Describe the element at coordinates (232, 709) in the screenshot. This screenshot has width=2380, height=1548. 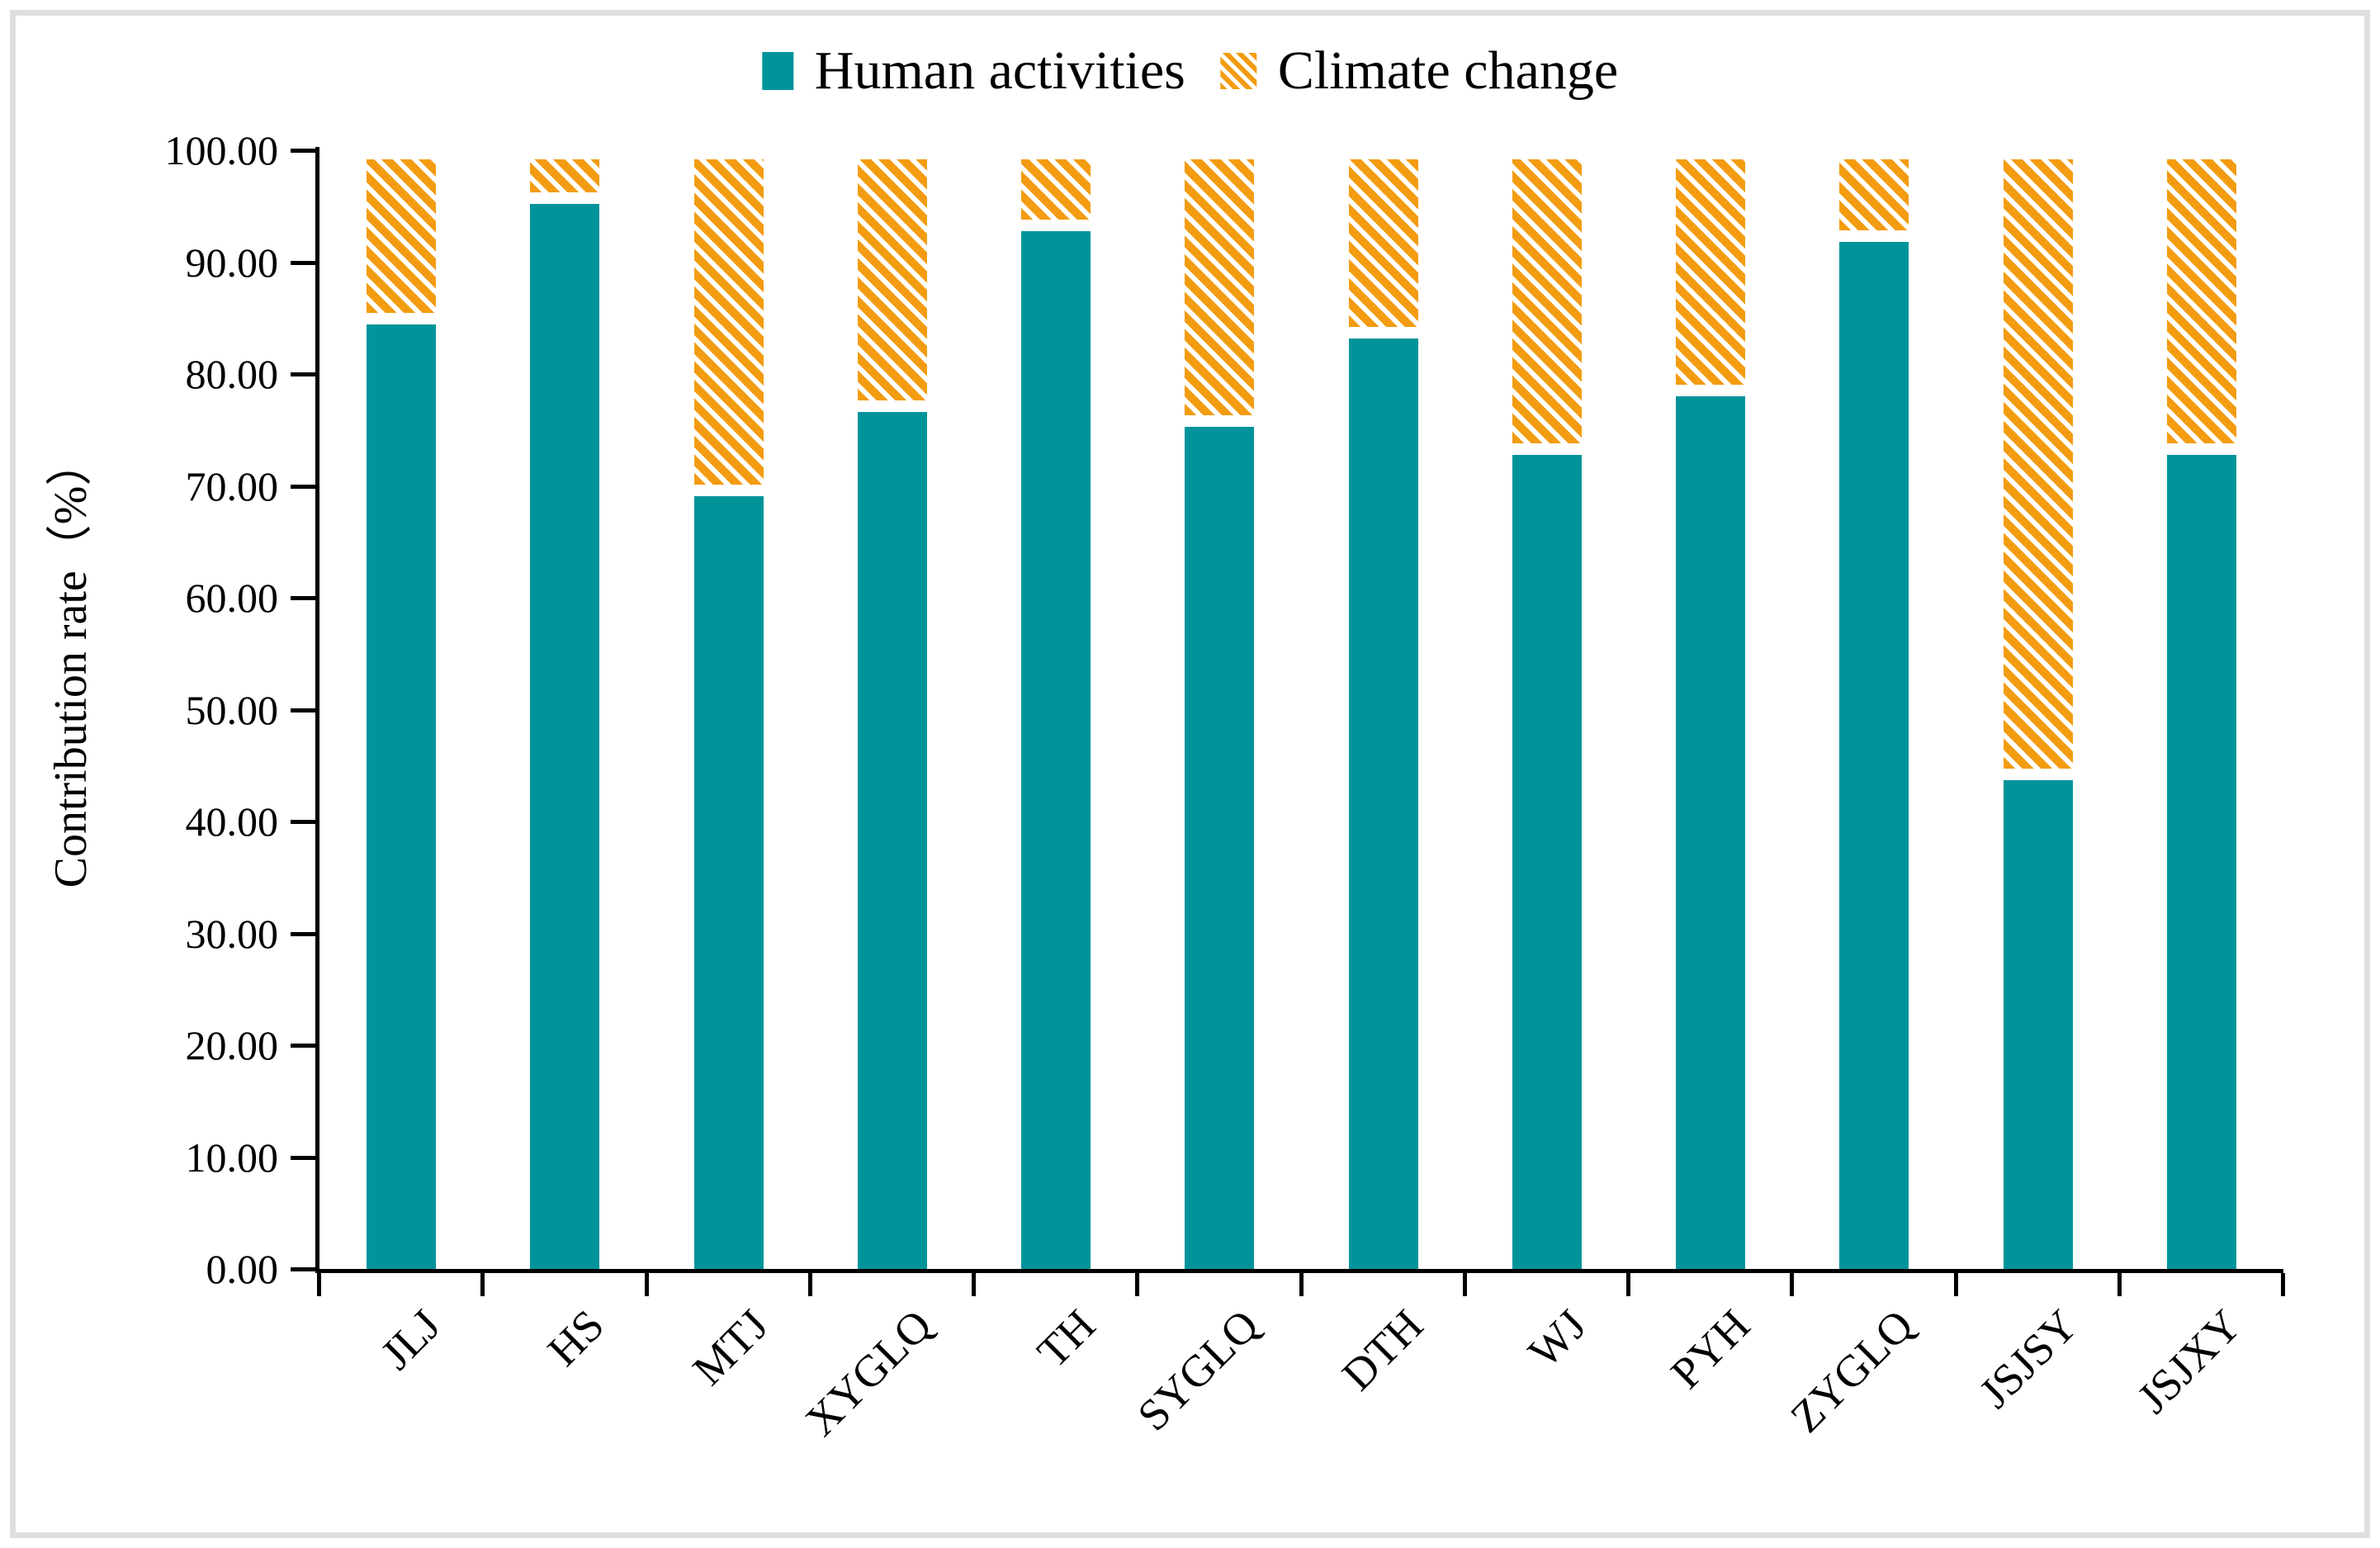
I see `y-tick-label: 50.00` at that location.